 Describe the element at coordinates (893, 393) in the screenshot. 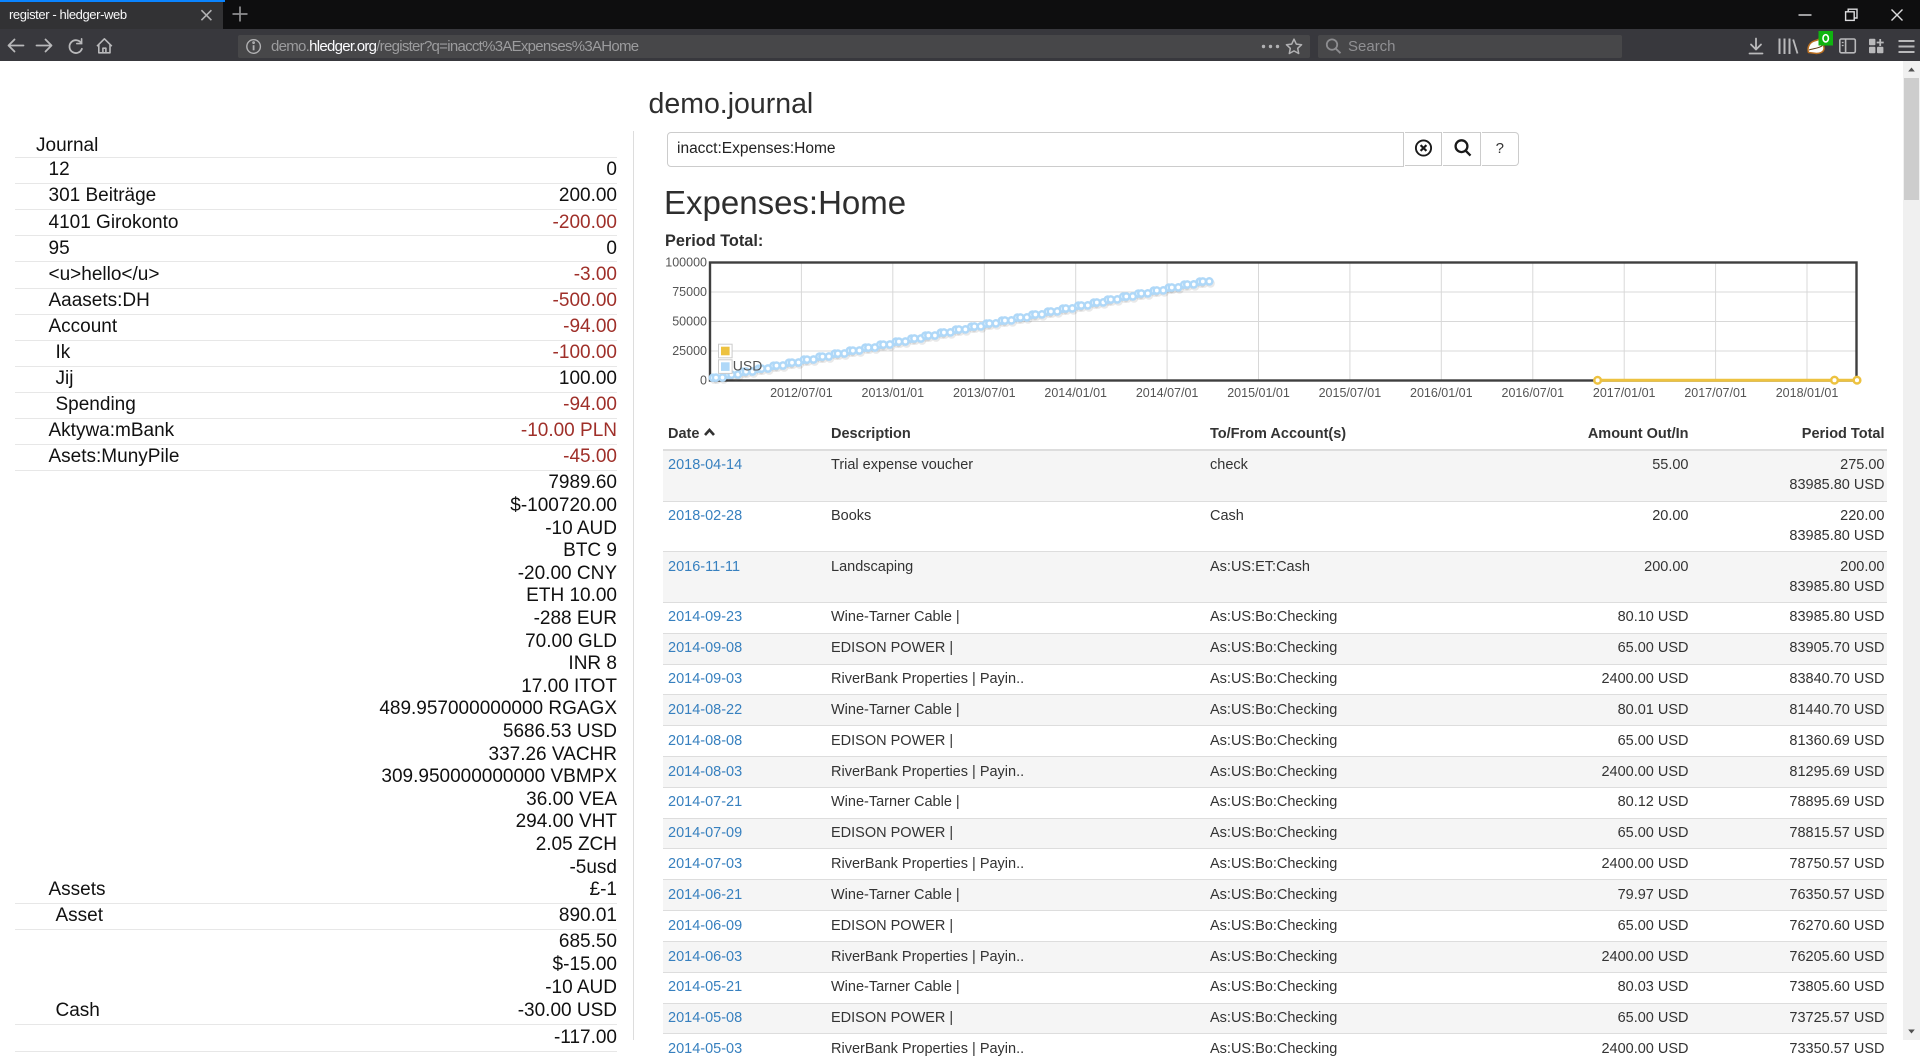

I see `svg-text: 2013/01/01` at that location.